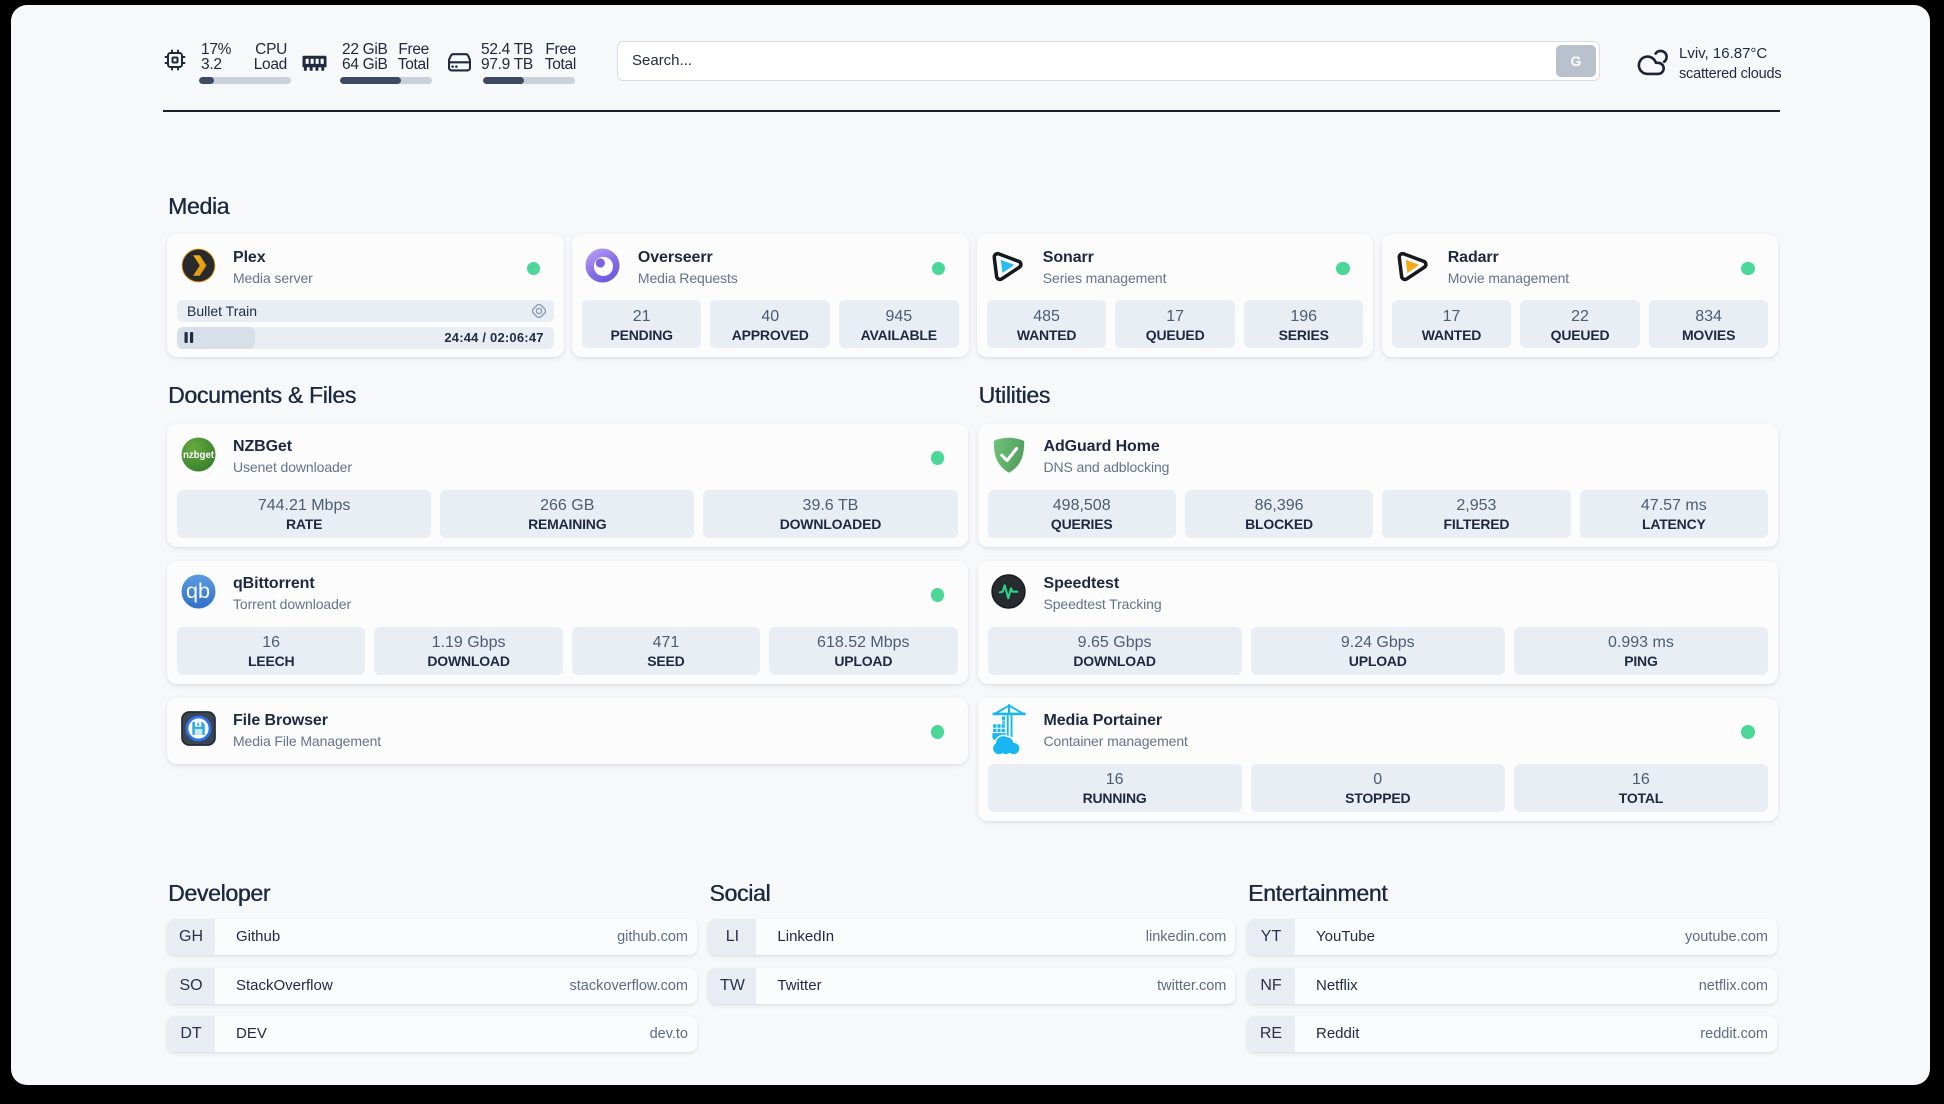 The image size is (1944, 1104). I want to click on svg-text: nzbget, so click(198, 455).